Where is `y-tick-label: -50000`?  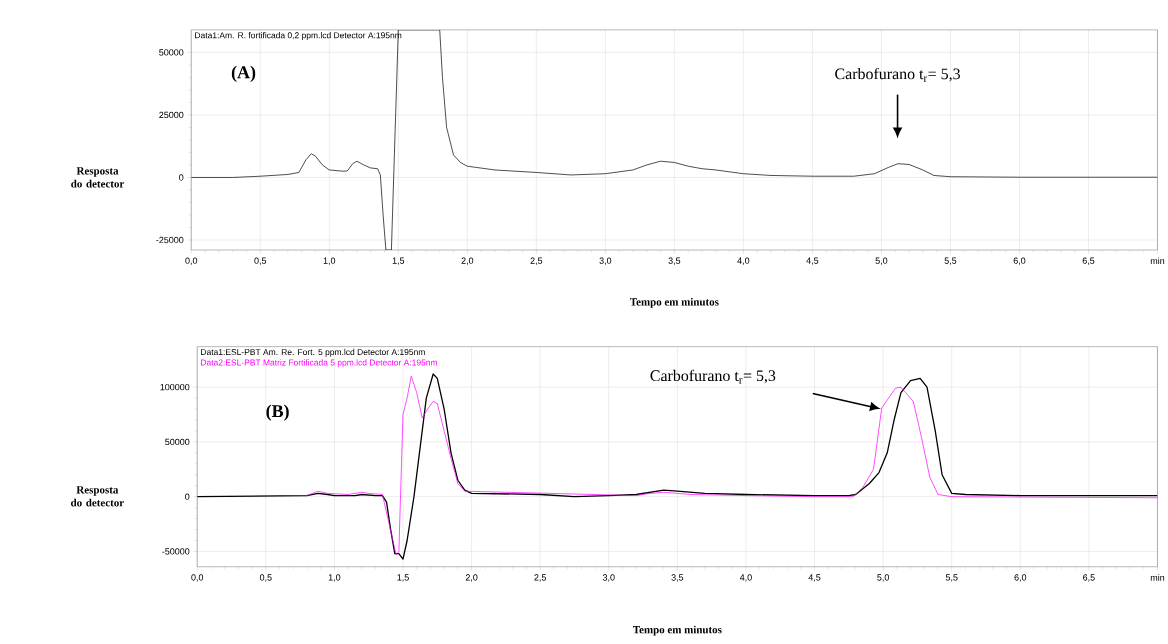 y-tick-label: -50000 is located at coordinates (176, 551).